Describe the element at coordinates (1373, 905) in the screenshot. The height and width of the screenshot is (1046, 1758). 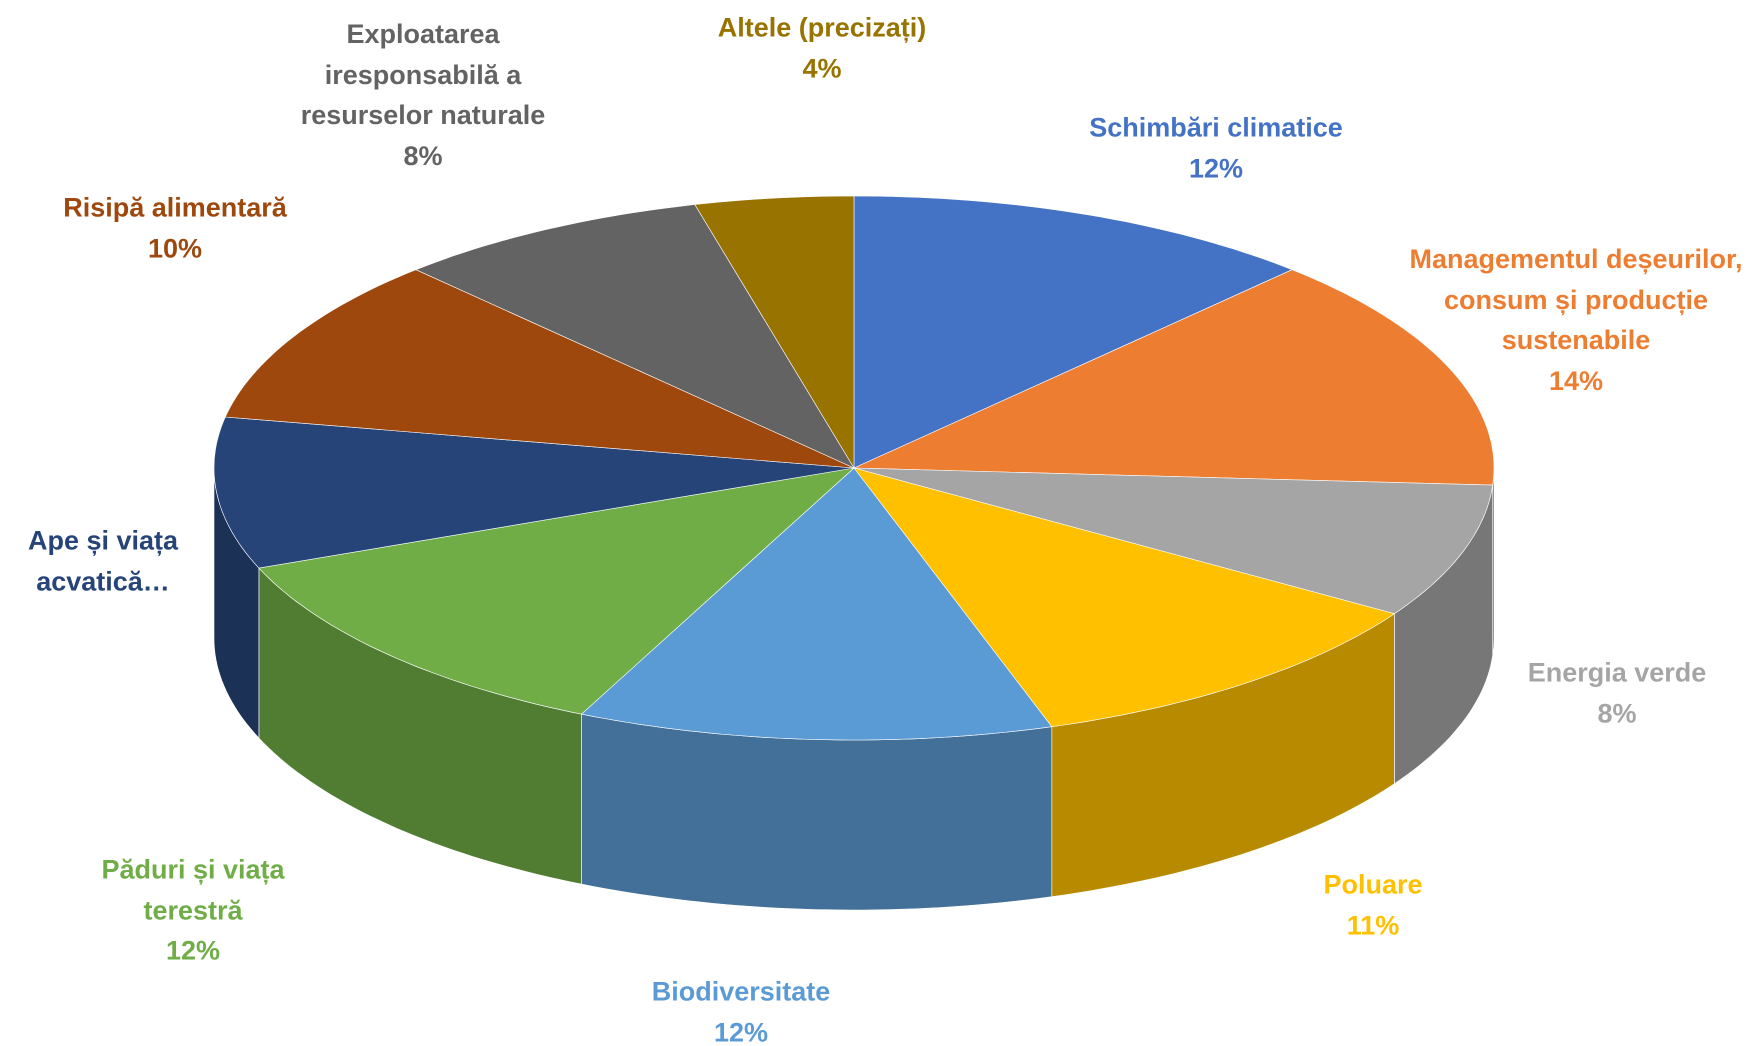
I see `data-label: Poluare 11%` at that location.